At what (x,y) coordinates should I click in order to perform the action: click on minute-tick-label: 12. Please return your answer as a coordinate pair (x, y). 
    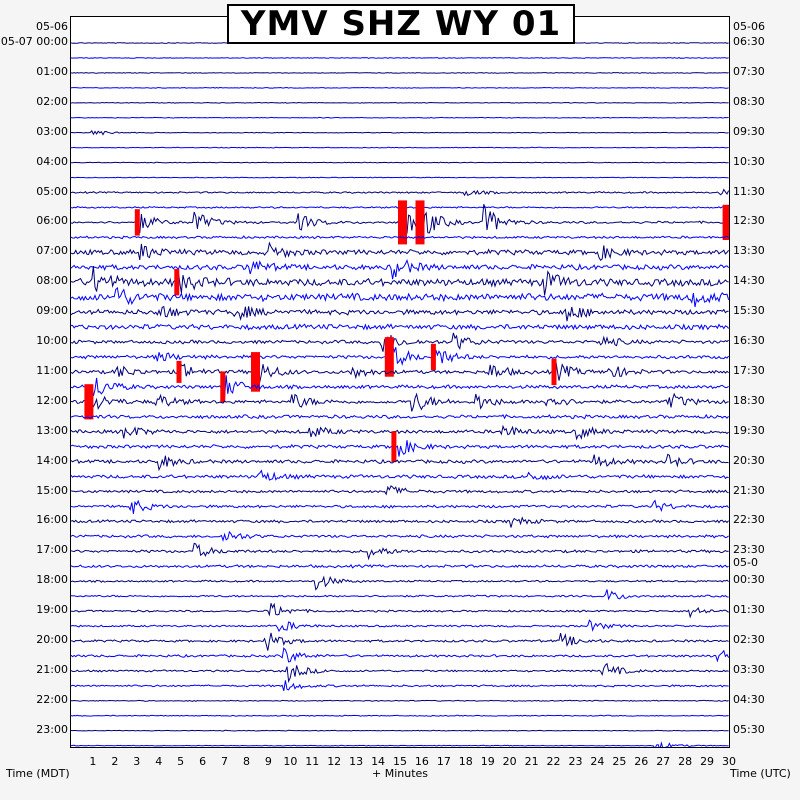
    Looking at the image, I should click on (334, 761).